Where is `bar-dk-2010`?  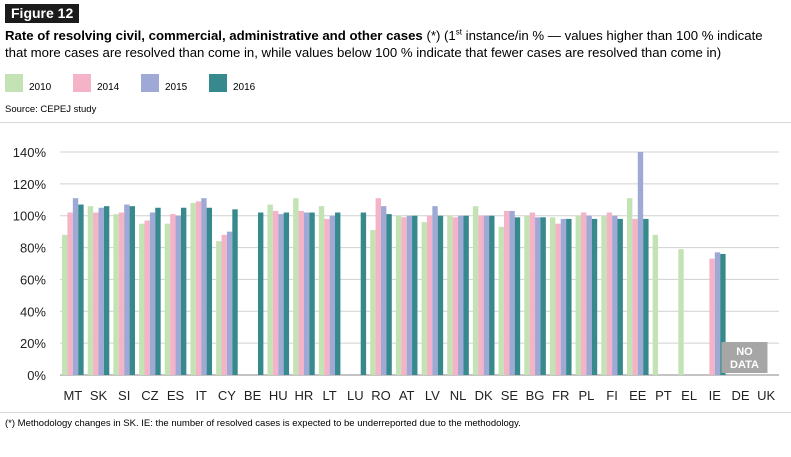
bar-dk-2010 is located at coordinates (475, 290).